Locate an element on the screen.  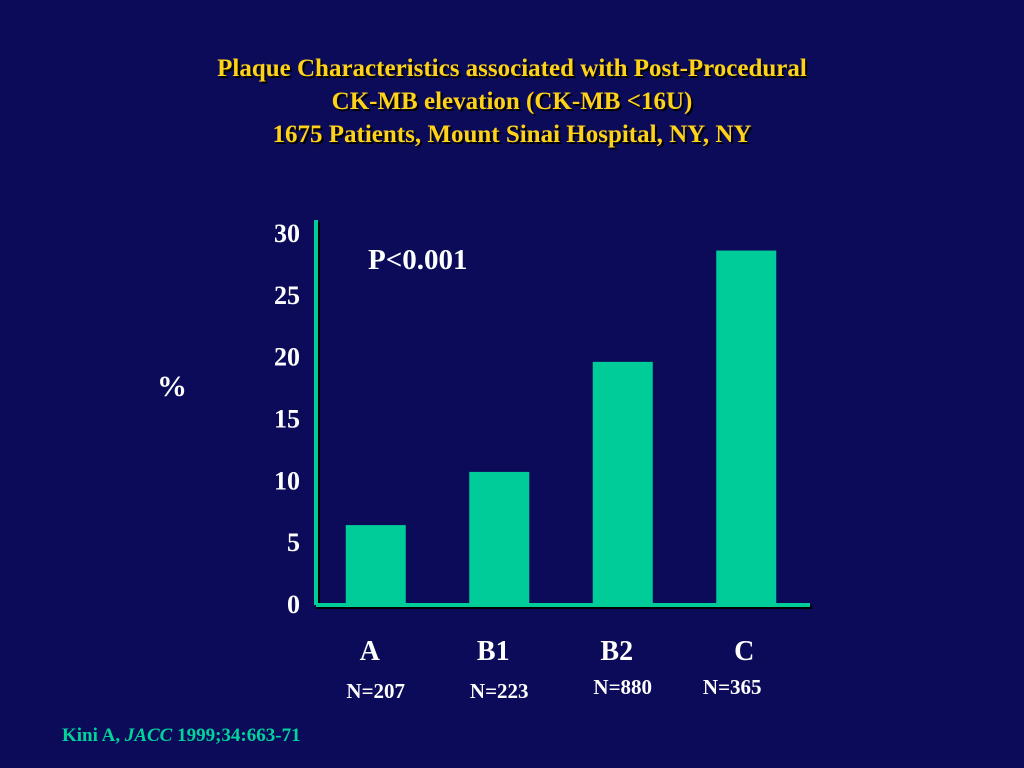
citation-rest: 1999;34:663-71 is located at coordinates (239, 735).